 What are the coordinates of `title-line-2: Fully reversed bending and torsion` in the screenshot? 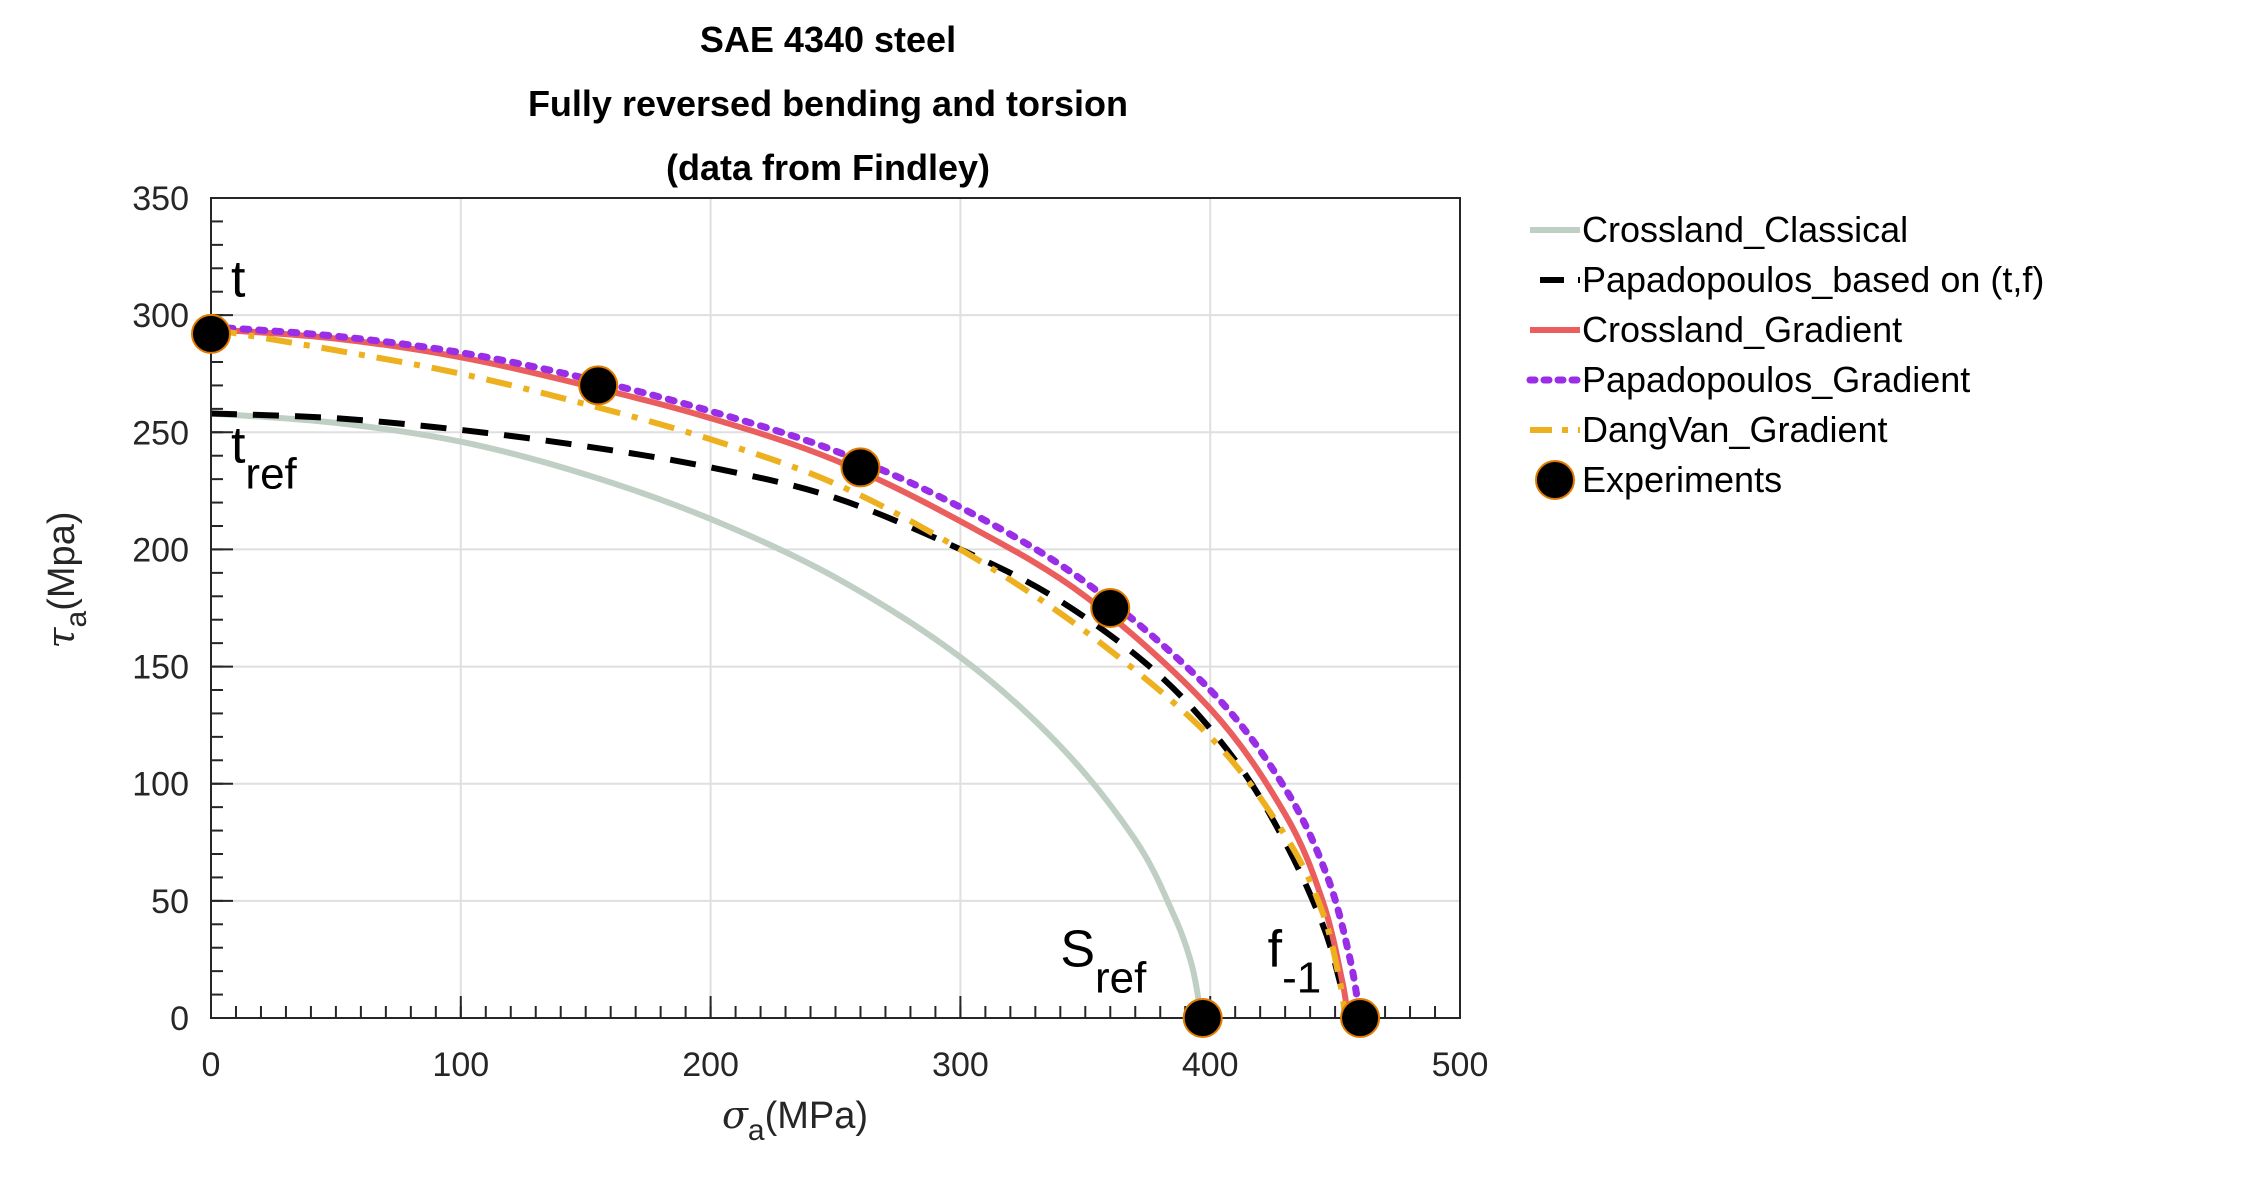 It's located at (828, 103).